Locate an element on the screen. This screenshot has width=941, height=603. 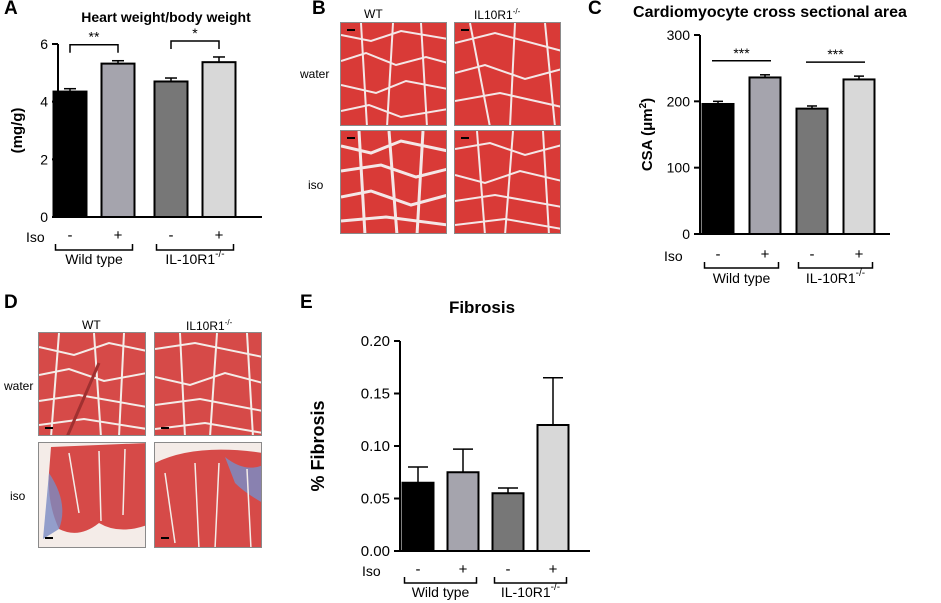
panel-b-col-il10r1: IL10R1-/- is located at coordinates (497, 14).